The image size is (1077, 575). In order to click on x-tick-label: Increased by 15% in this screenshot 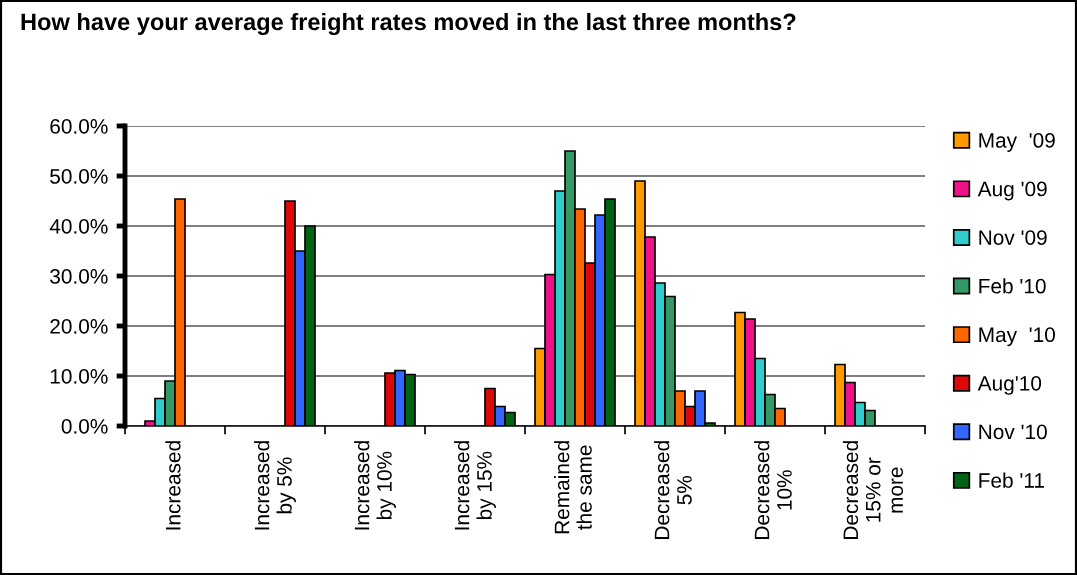, I will do `click(475, 485)`.